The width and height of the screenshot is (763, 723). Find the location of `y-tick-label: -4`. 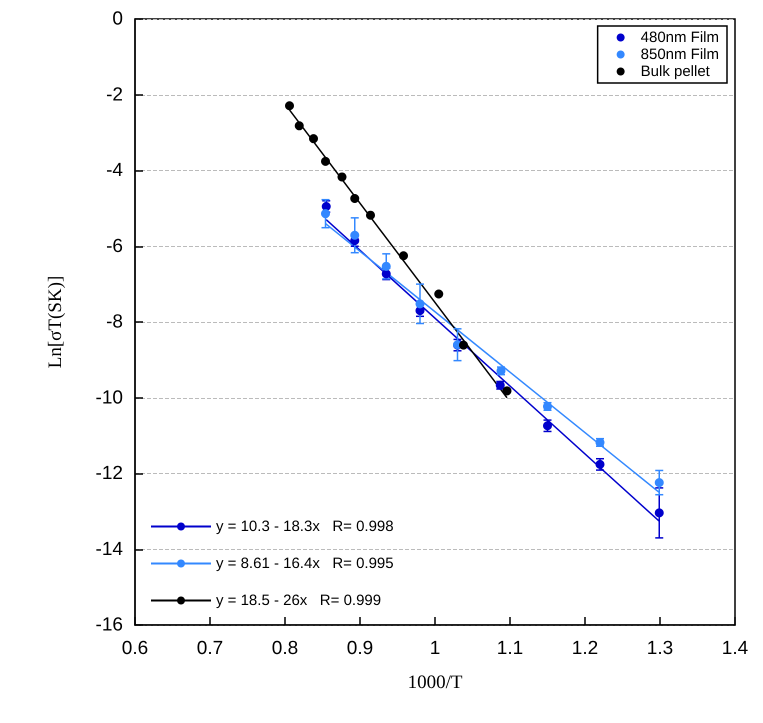

y-tick-label: -4 is located at coordinates (115, 170).